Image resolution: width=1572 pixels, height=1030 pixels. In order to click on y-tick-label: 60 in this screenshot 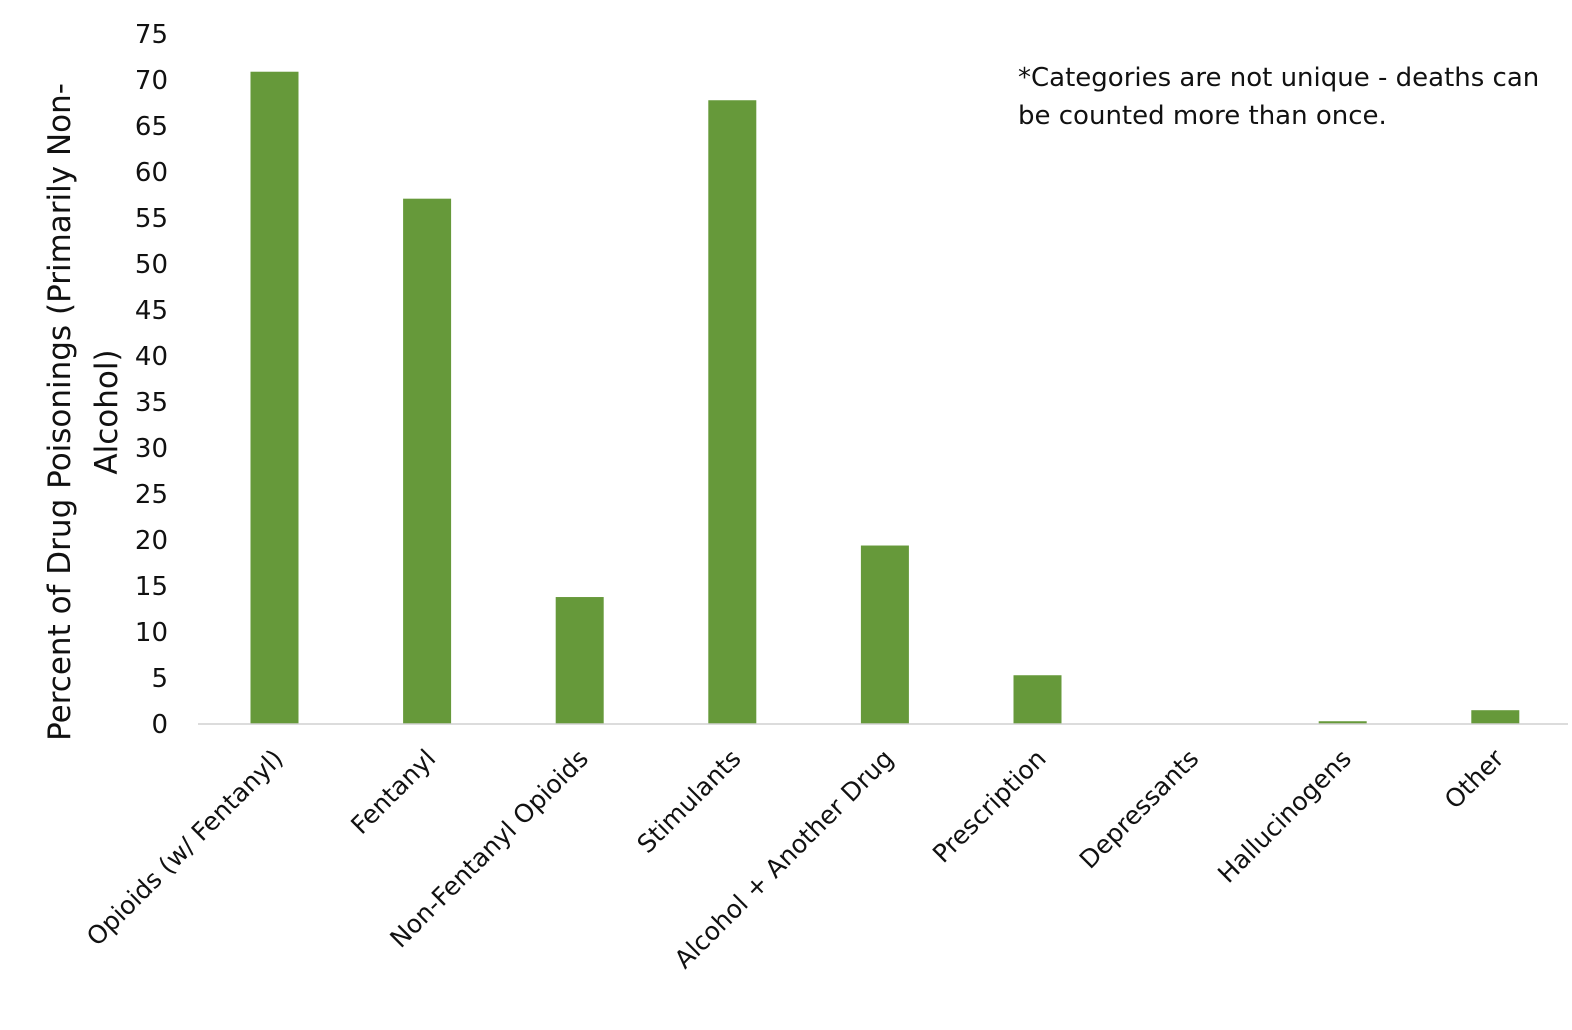, I will do `click(151, 173)`.